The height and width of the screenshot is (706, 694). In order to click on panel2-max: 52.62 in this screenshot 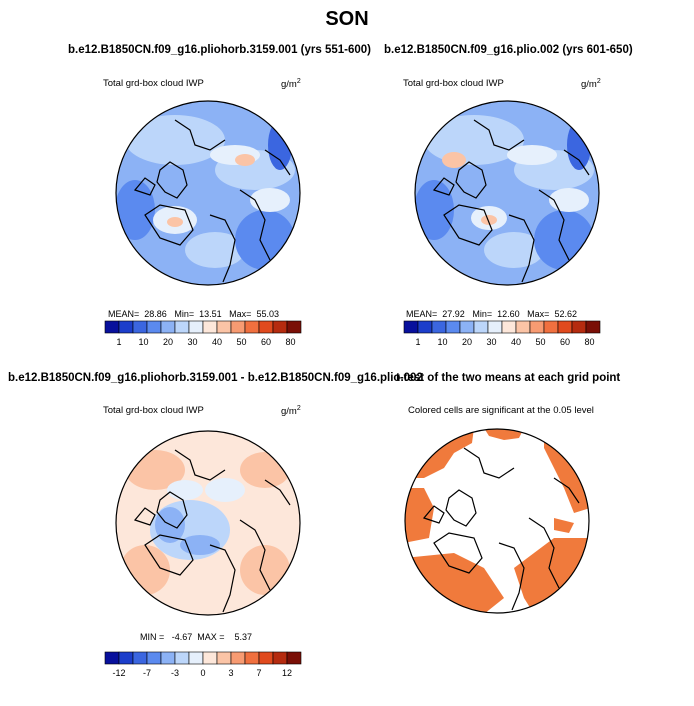, I will do `click(565, 314)`.